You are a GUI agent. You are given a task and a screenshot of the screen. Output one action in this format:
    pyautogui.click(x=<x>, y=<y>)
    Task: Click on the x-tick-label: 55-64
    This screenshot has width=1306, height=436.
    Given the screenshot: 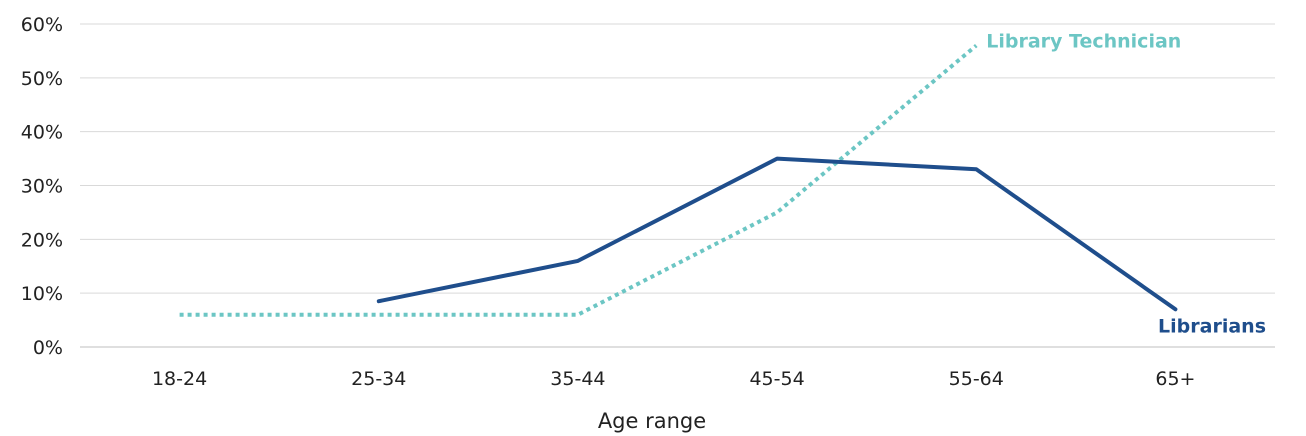 What is the action you would take?
    pyautogui.click(x=976, y=379)
    